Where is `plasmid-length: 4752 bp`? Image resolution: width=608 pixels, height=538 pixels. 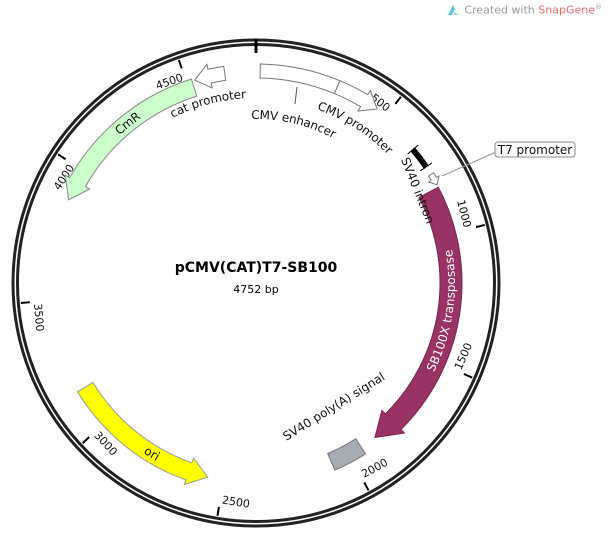 plasmid-length: 4752 bp is located at coordinates (255, 289).